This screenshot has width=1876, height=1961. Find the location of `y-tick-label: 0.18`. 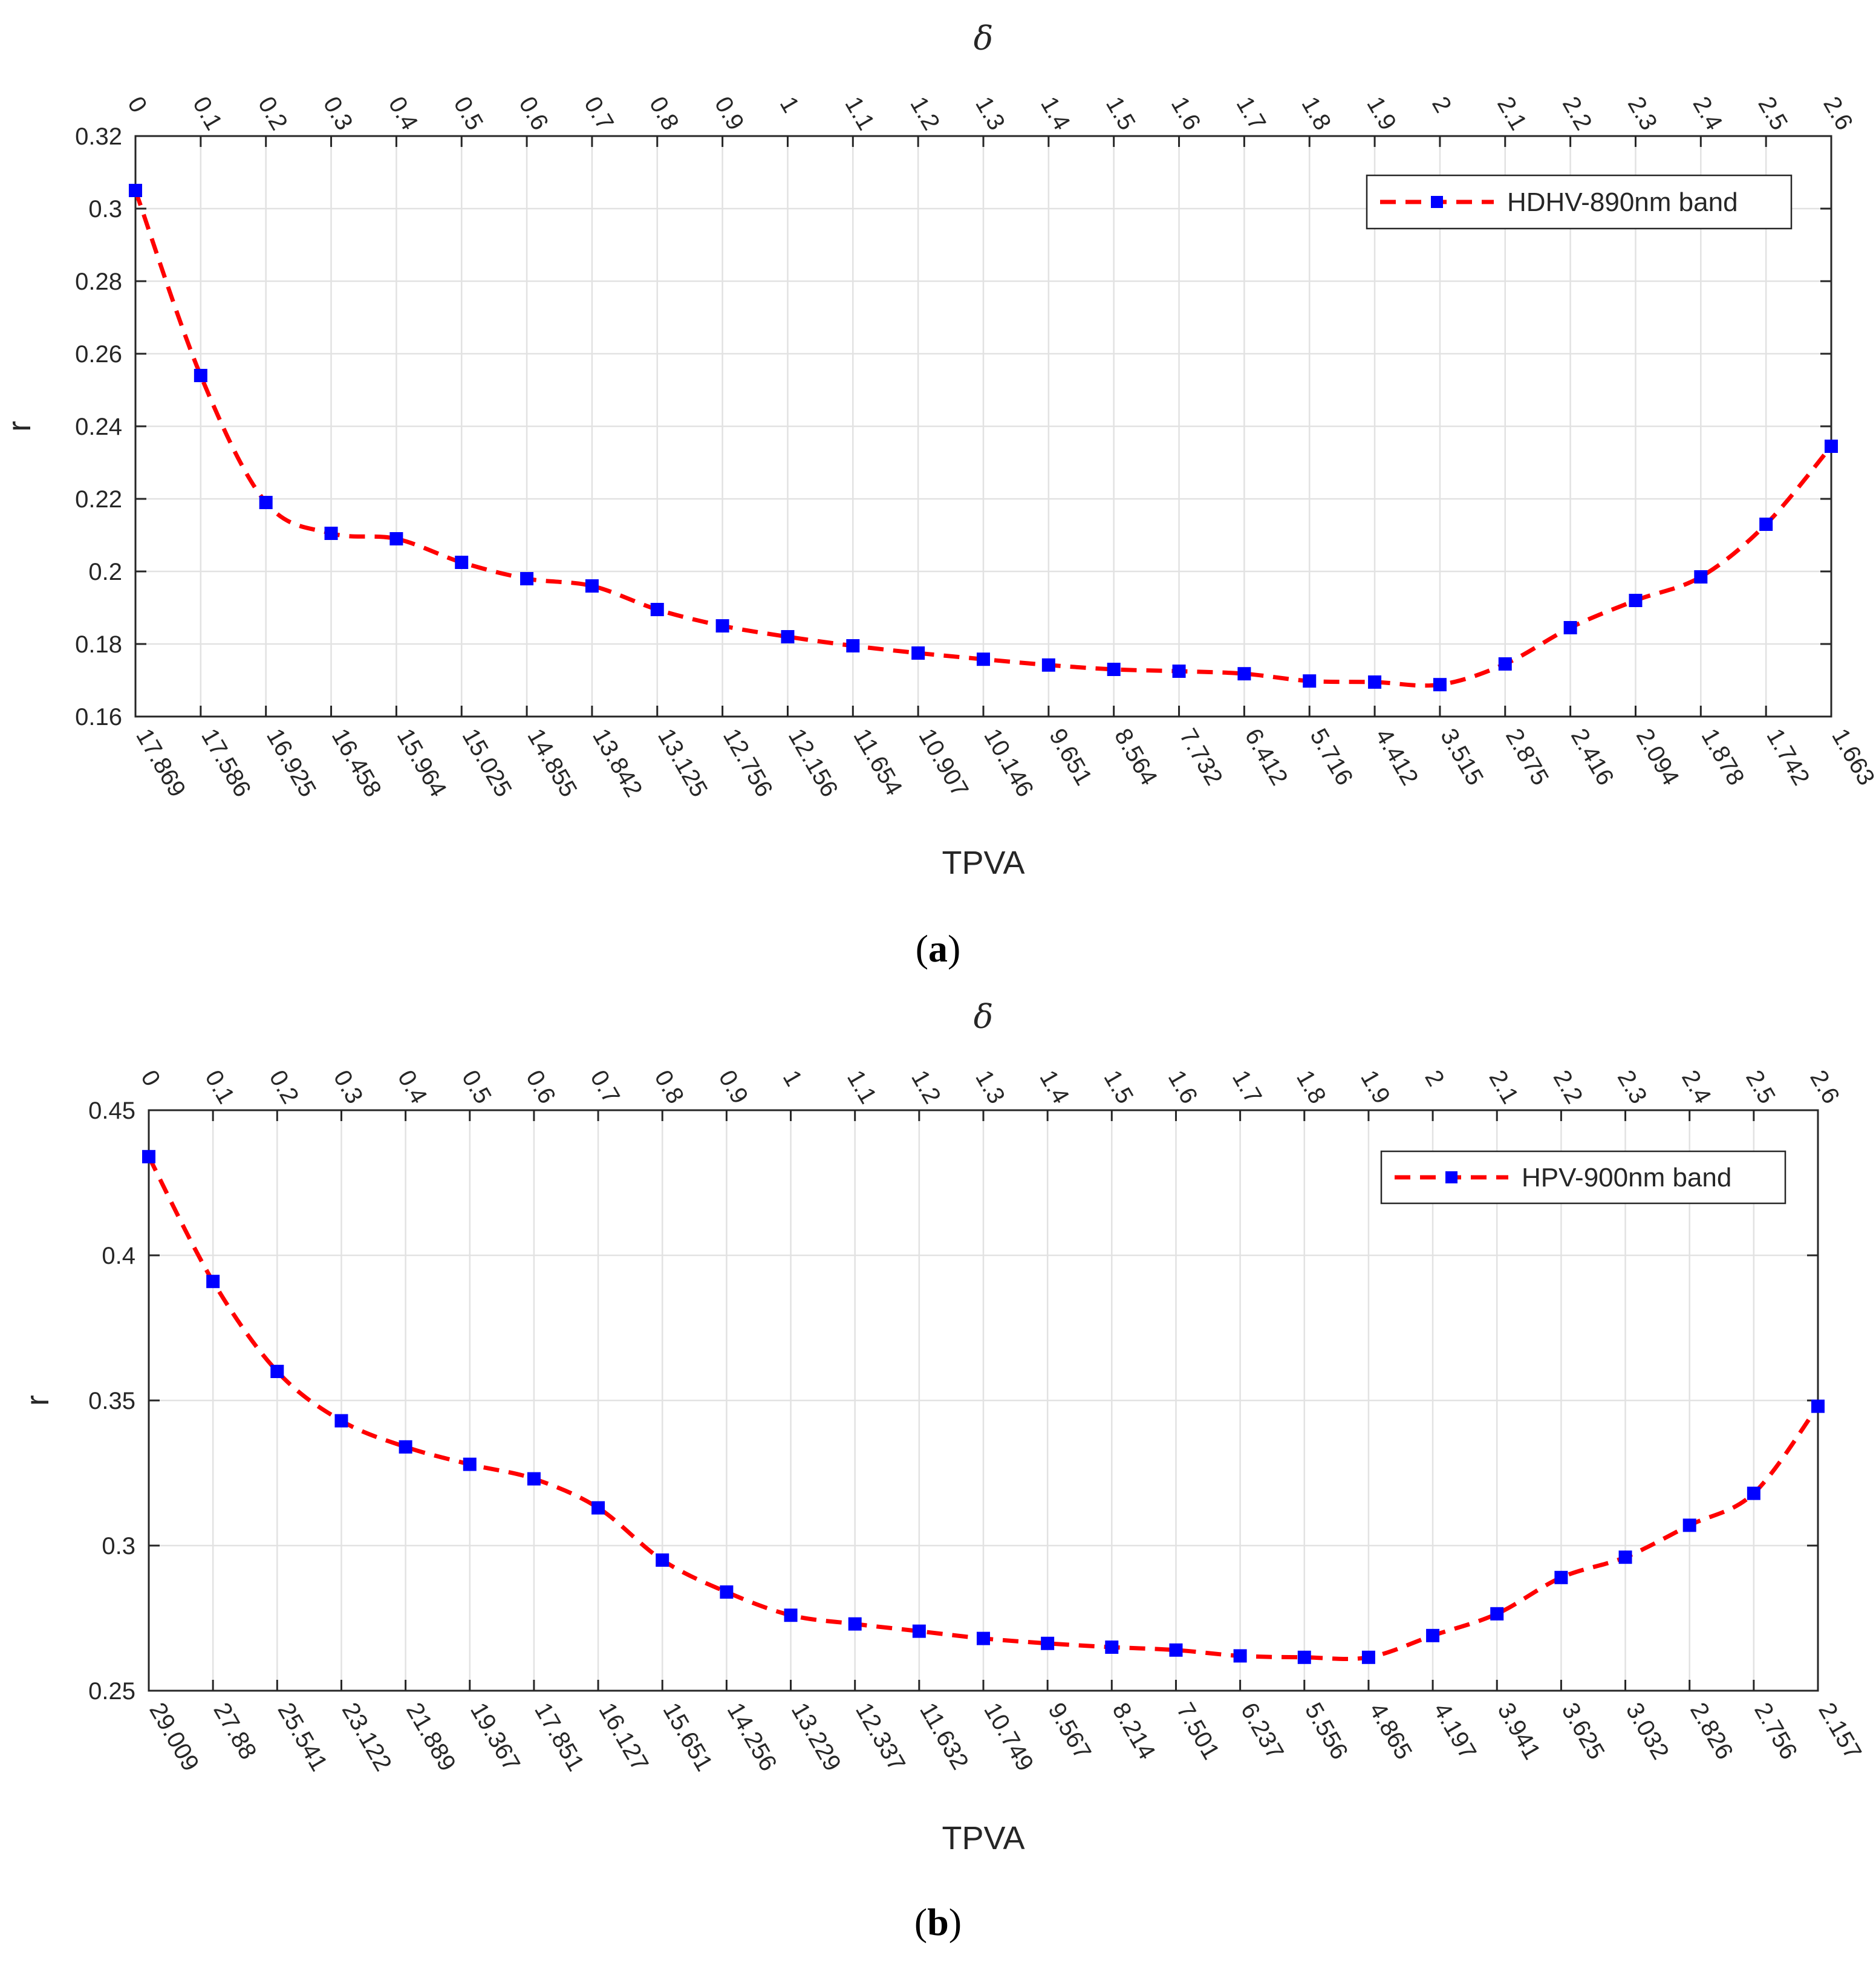

y-tick-label: 0.18 is located at coordinates (99, 644).